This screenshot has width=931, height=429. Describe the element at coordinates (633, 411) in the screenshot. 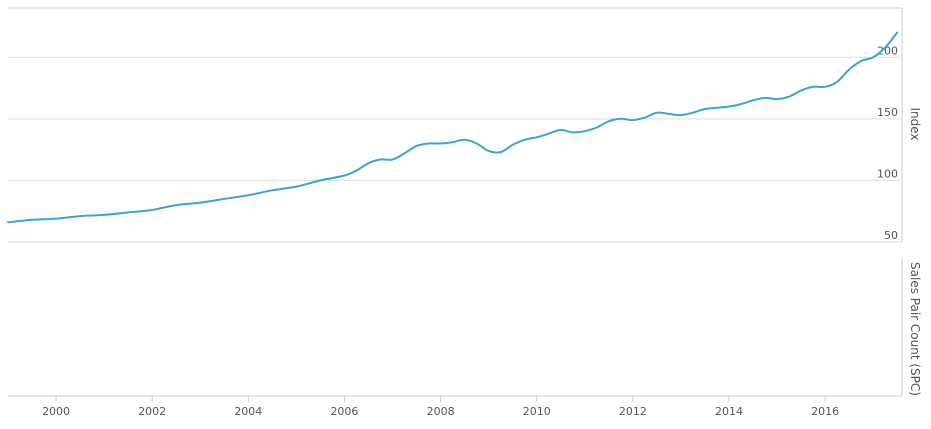

I see `x-tick-label-2012: 2012` at that location.